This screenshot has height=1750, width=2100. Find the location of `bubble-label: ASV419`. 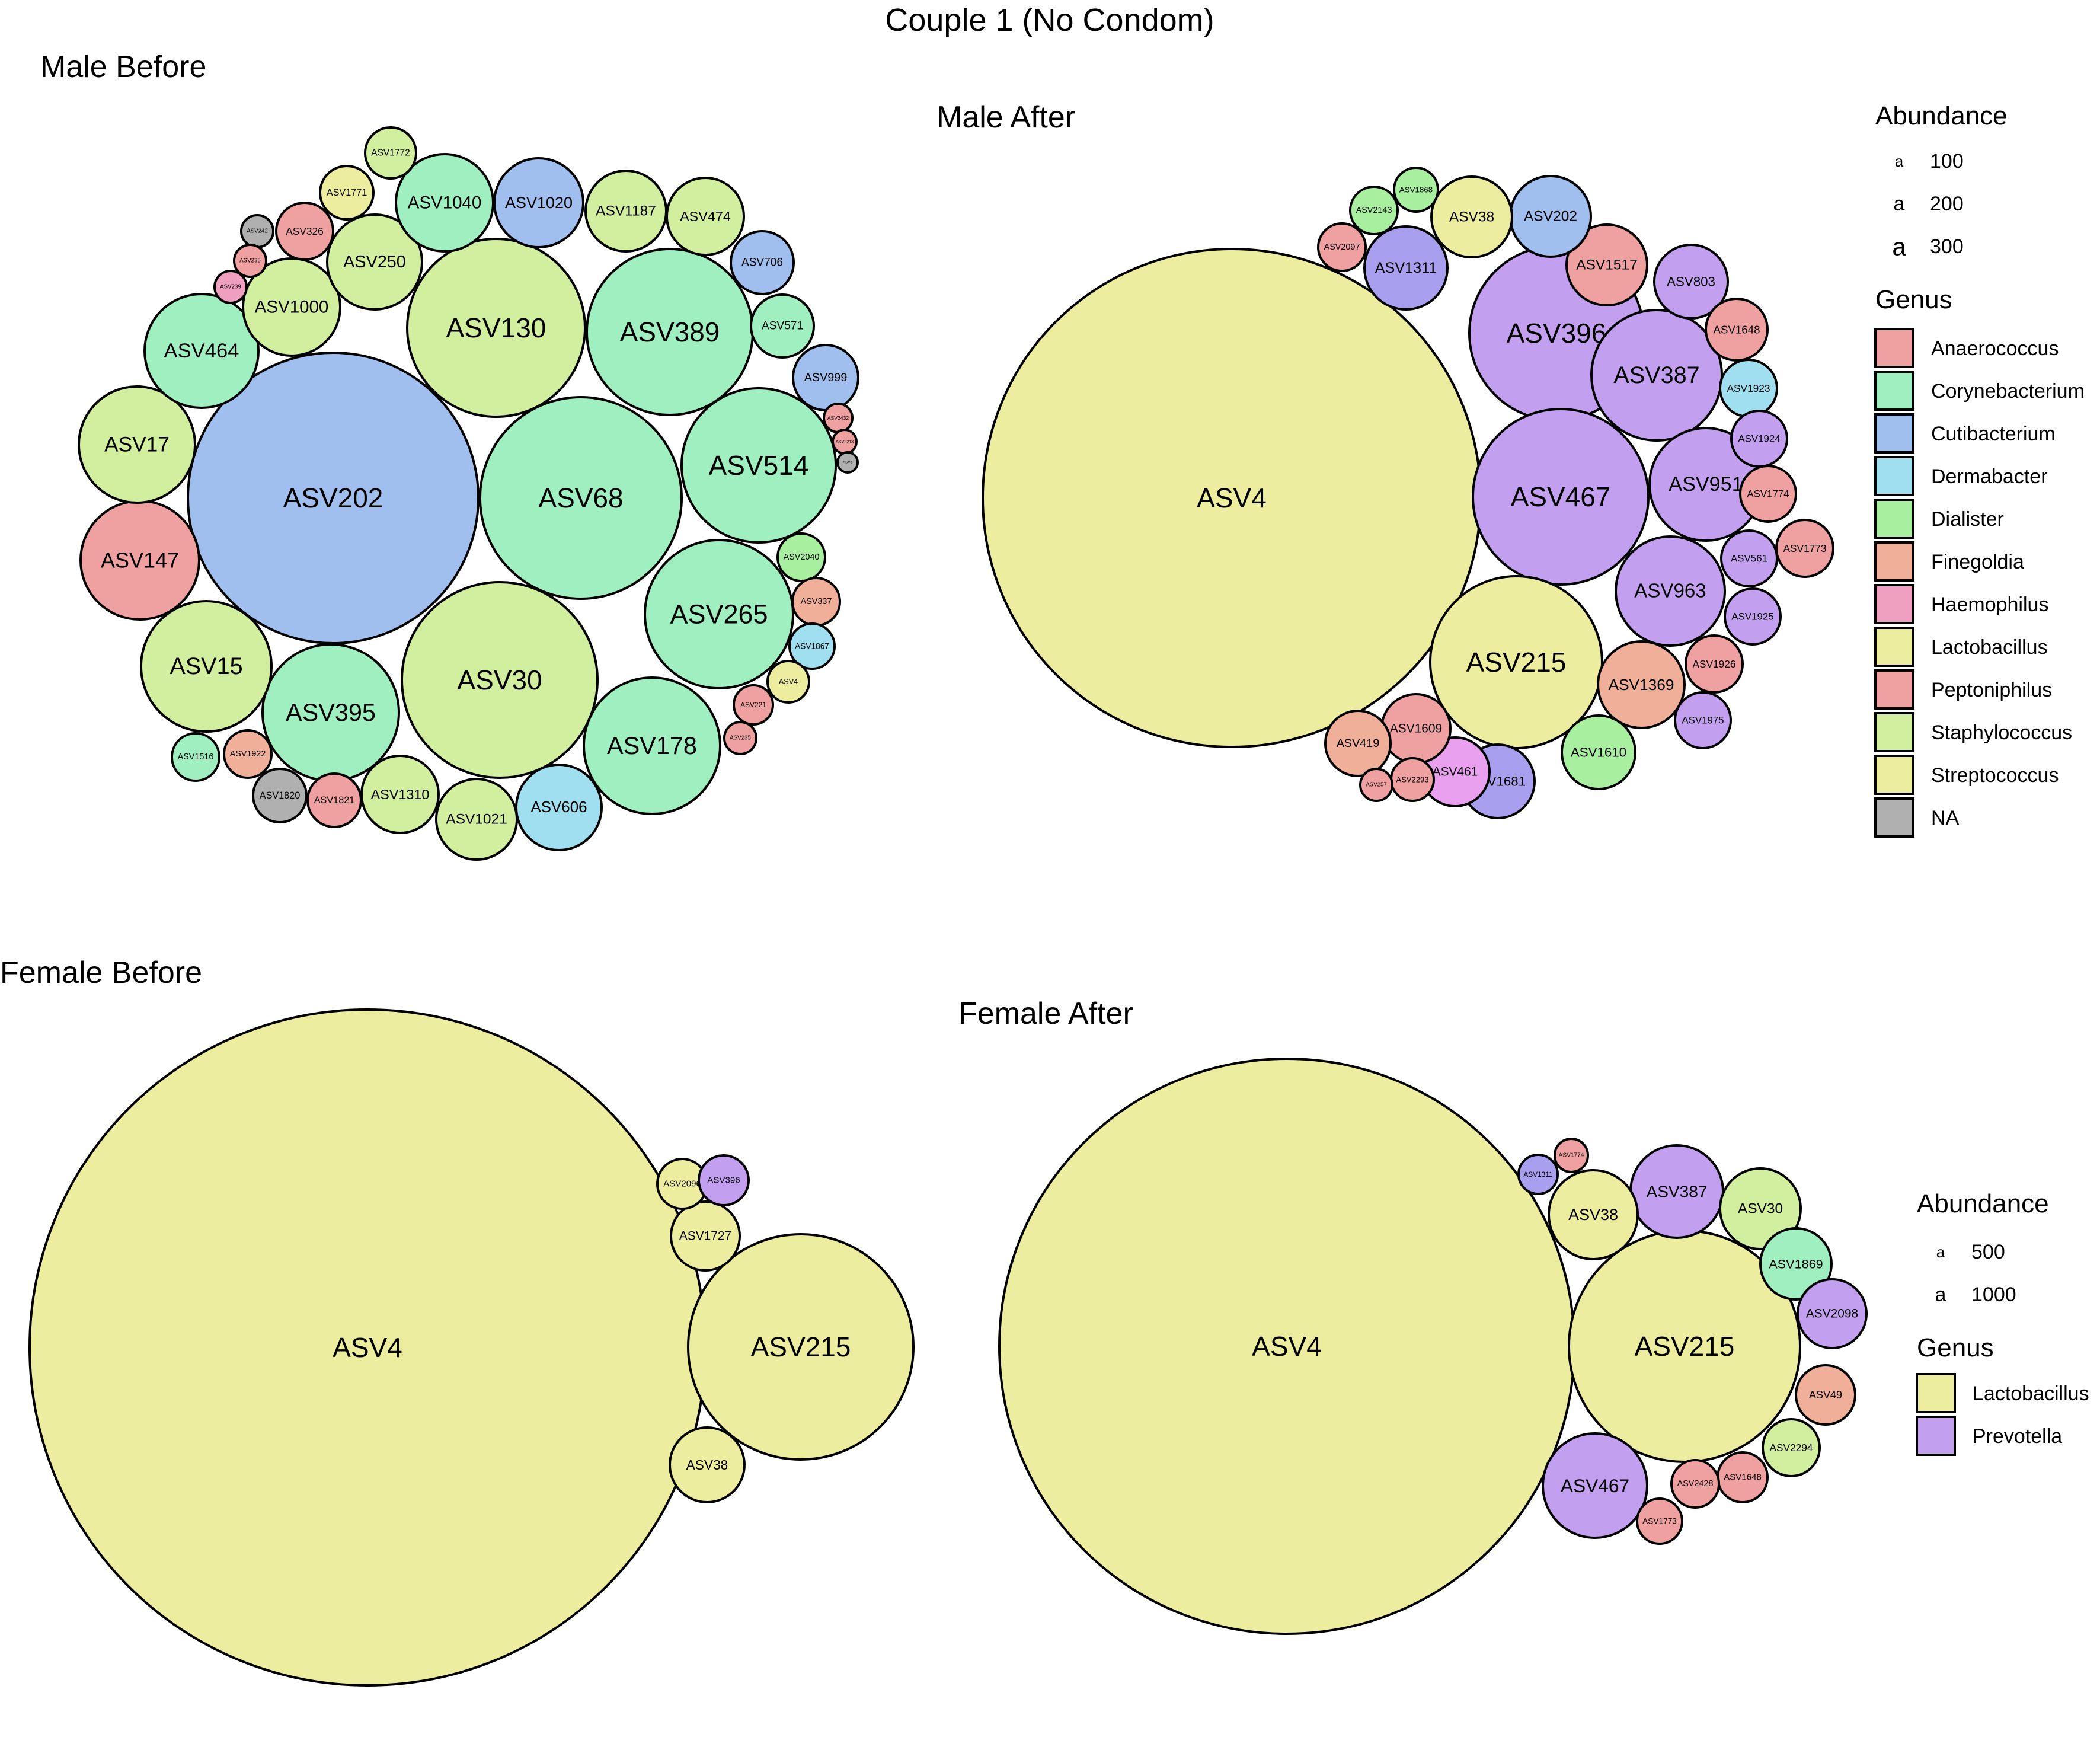

bubble-label: ASV419 is located at coordinates (1358, 743).